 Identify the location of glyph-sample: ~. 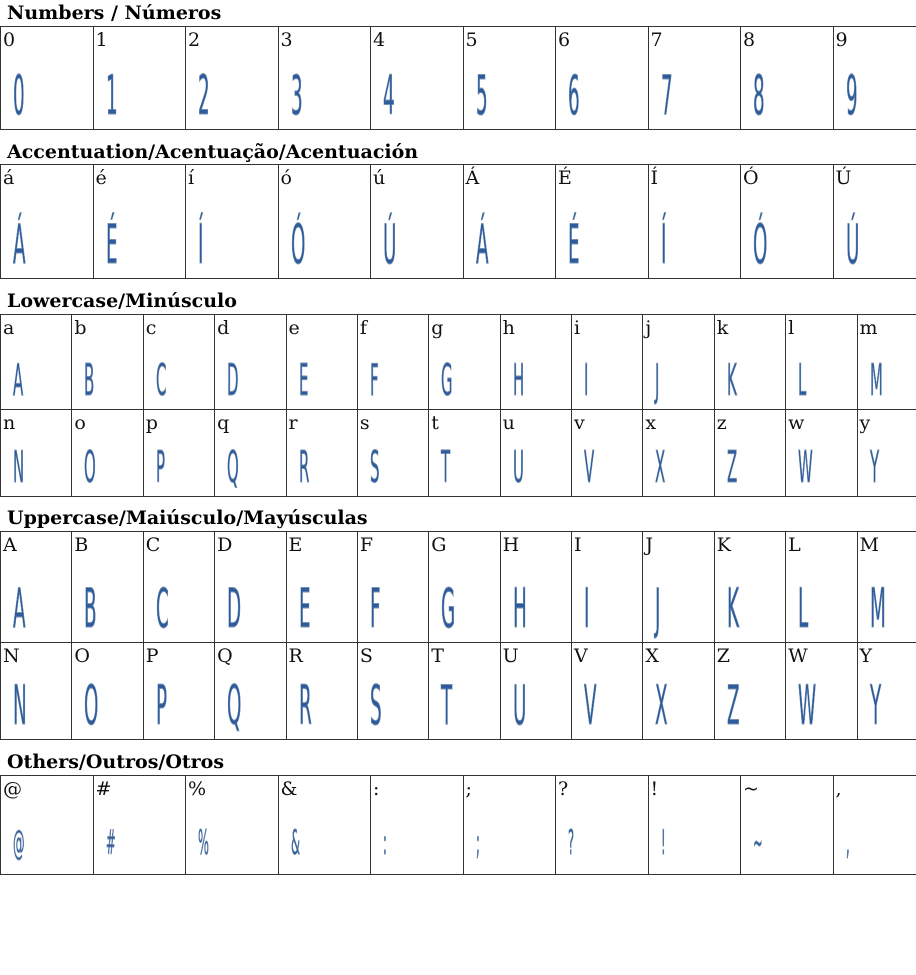
(758, 843).